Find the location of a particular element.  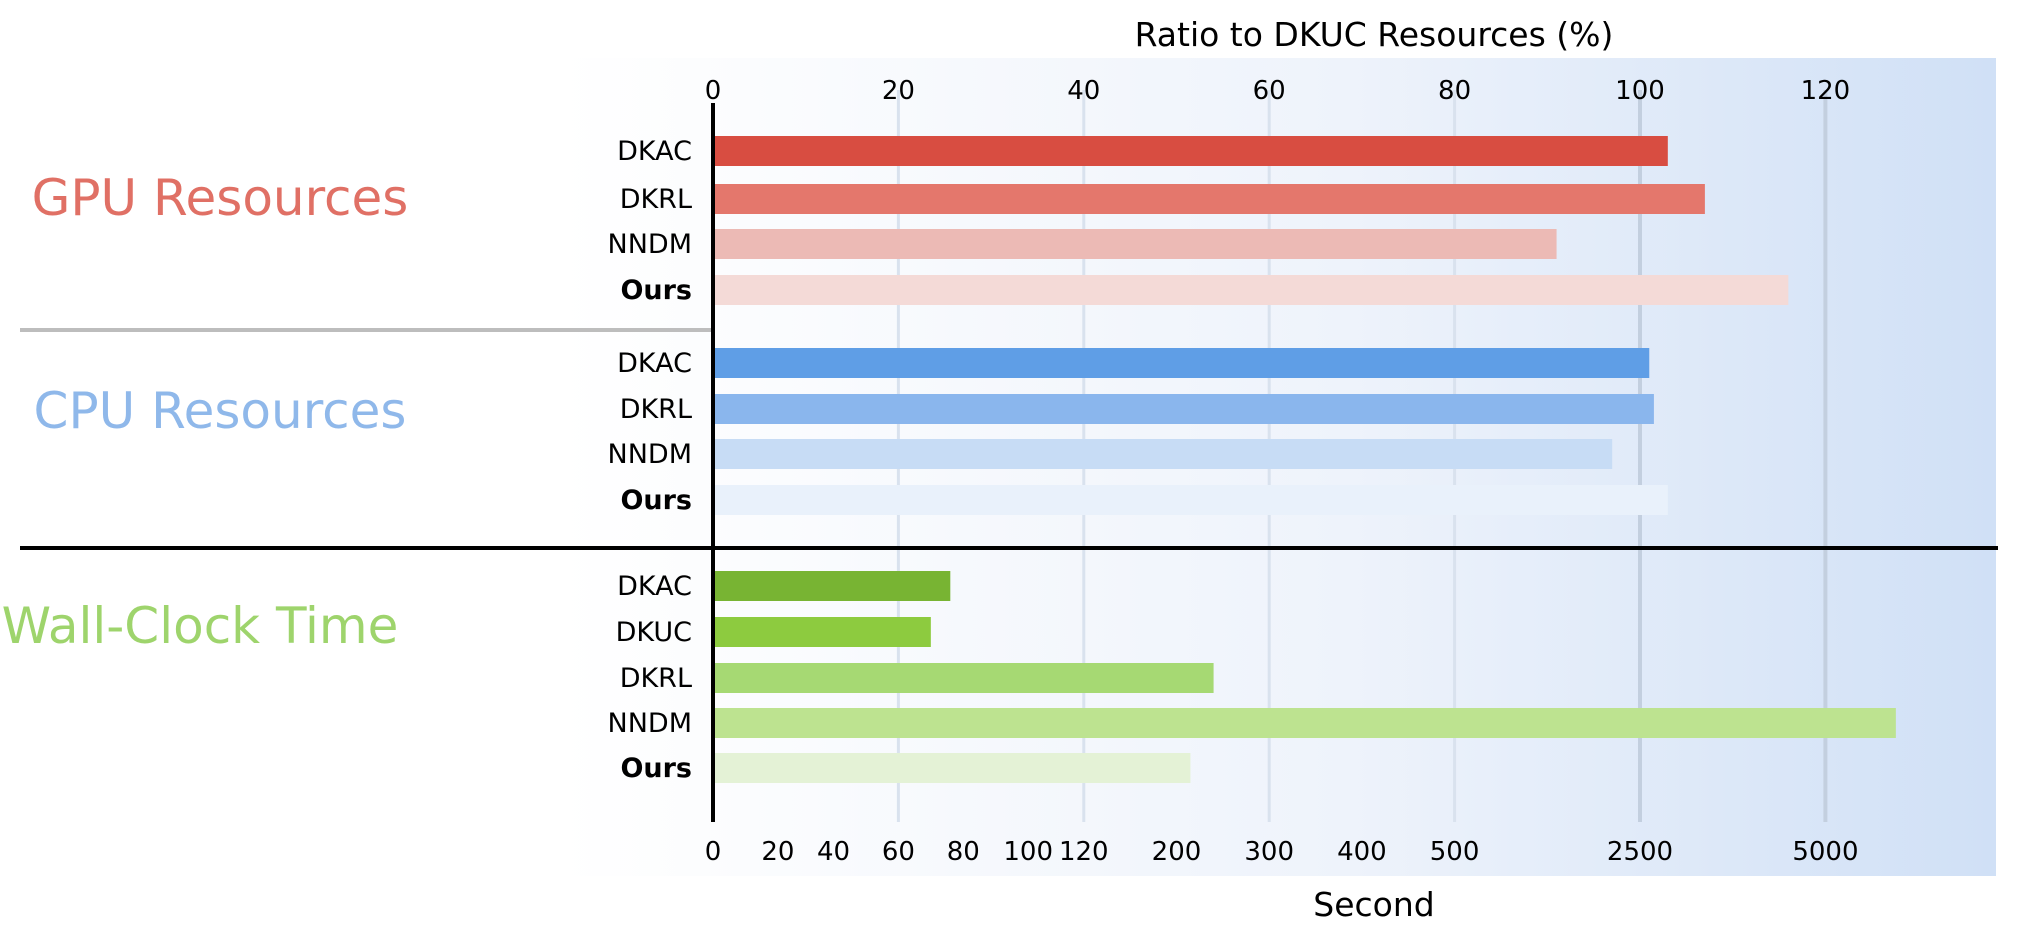

top-tick-label: 20 is located at coordinates (898, 91).